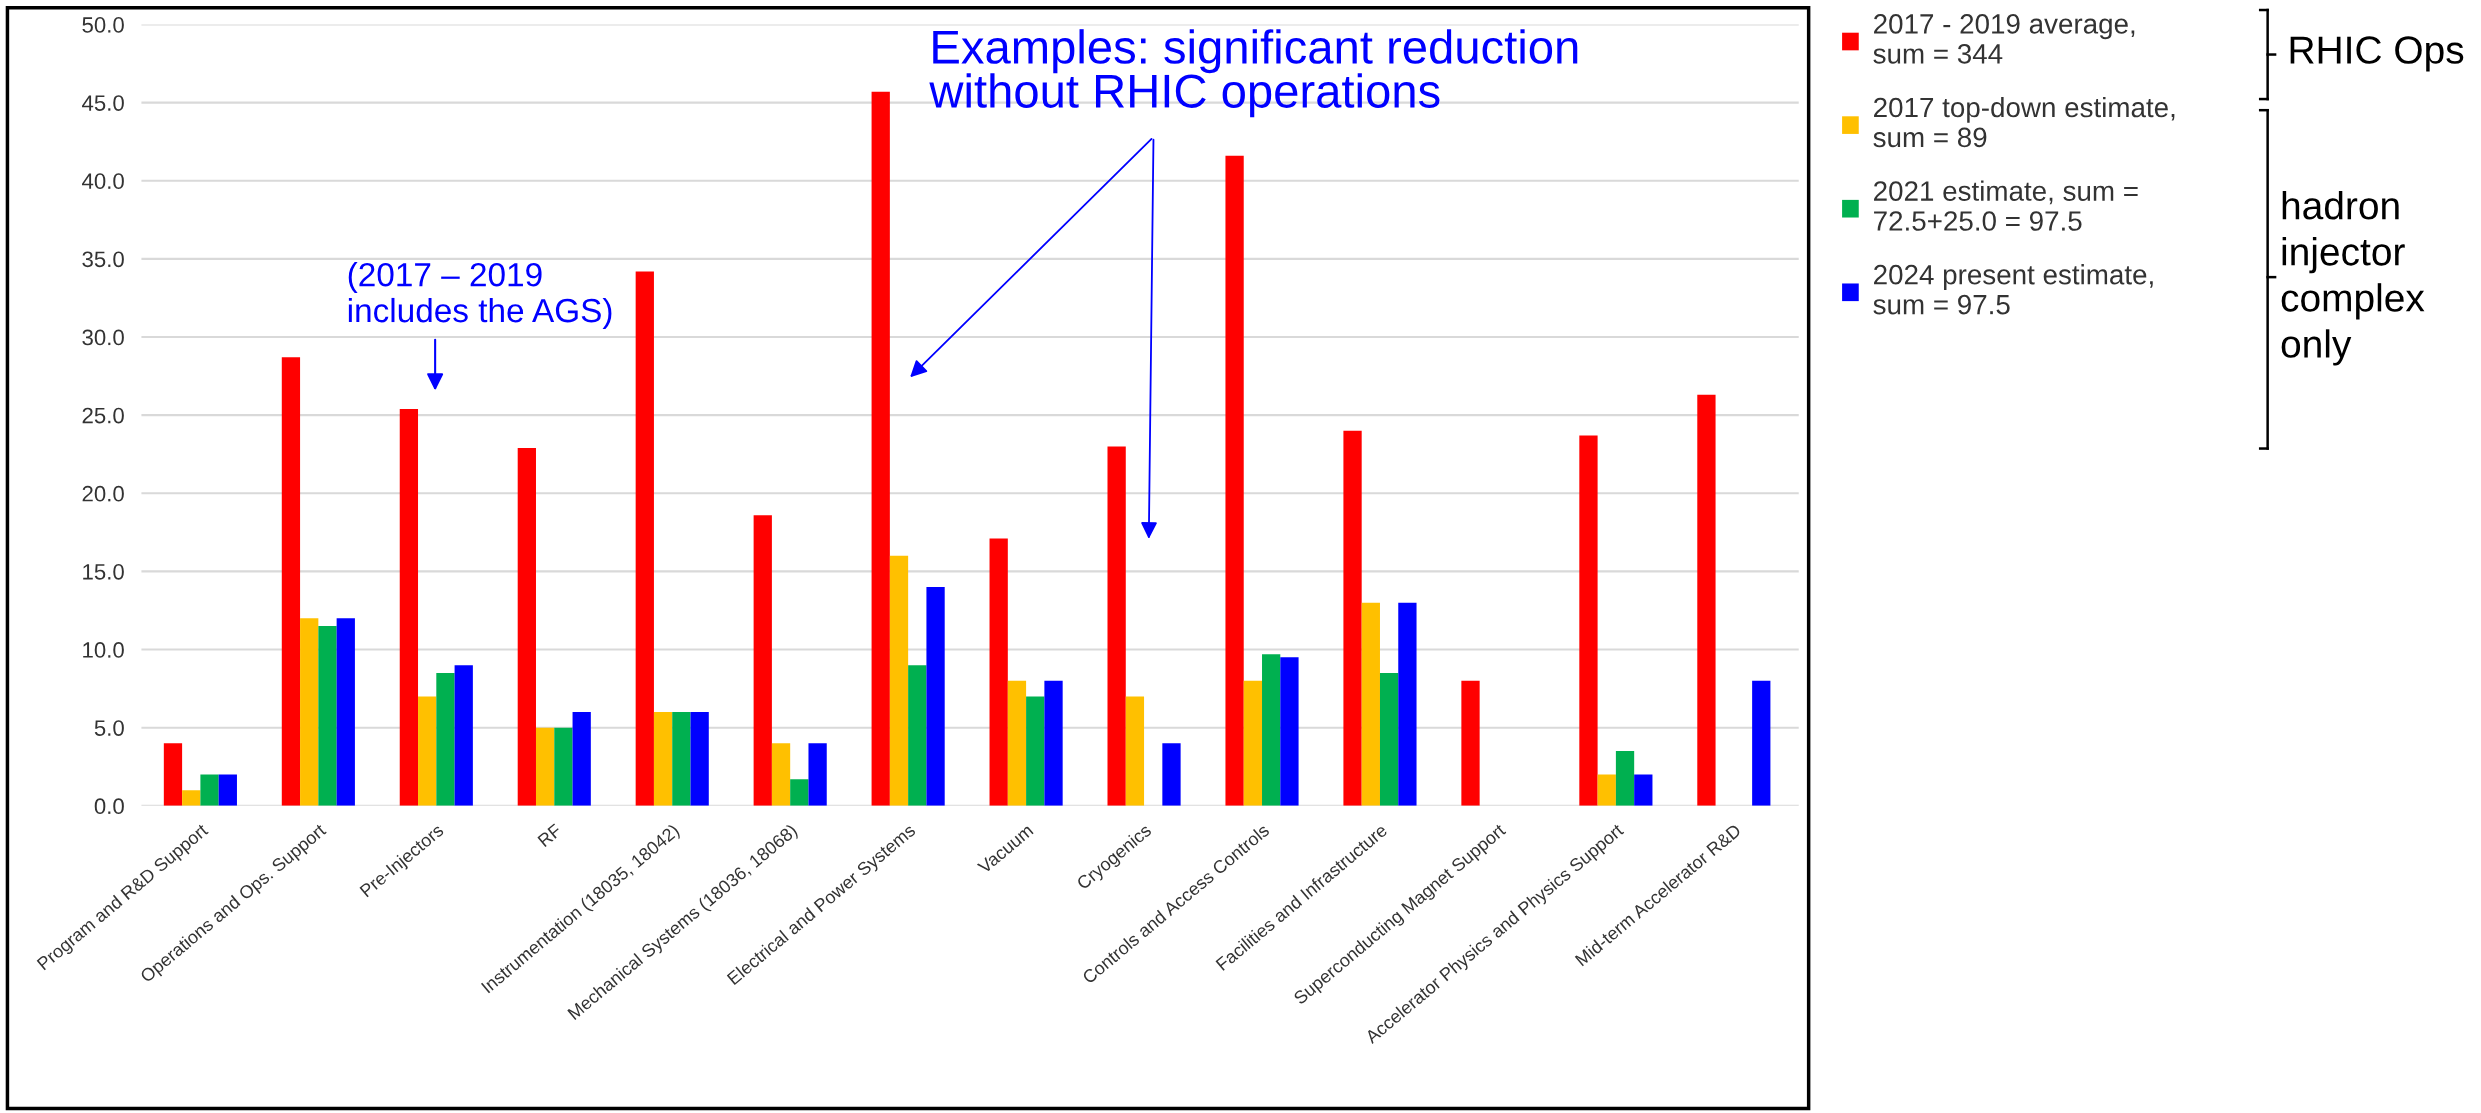 This screenshot has width=2481, height=1113. Describe the element at coordinates (103, 259) in the screenshot. I see `y-tick-label: 35.0` at that location.